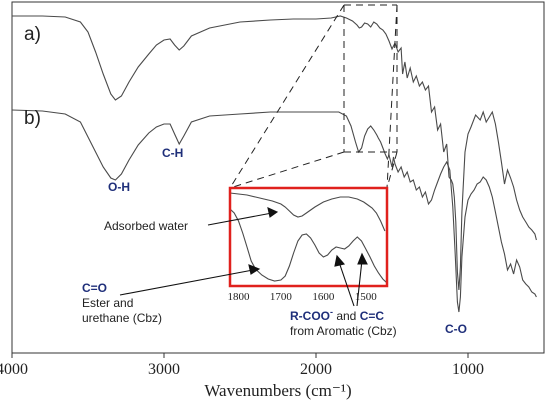 Image resolution: width=550 pixels, height=411 pixels. What do you see at coordinates (362, 258) in the screenshot?
I see `arrow-cc-head` at bounding box center [362, 258].